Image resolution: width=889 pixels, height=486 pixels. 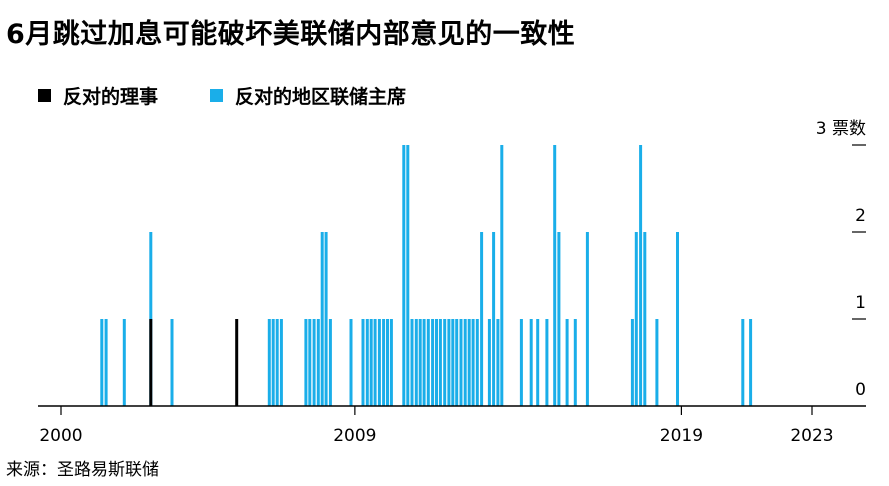 I want to click on legend-item-regional: 反对的地区联储主席, so click(x=308, y=95).